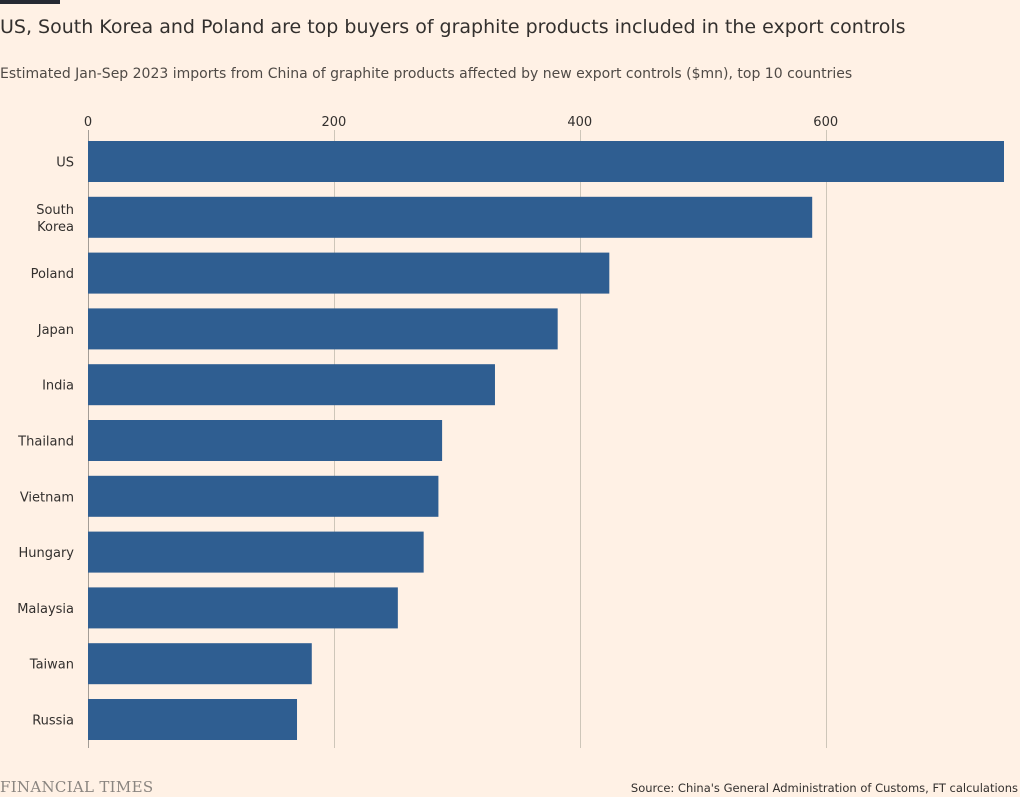 This screenshot has width=1020, height=797. I want to click on x-tick-label: 200, so click(333, 122).